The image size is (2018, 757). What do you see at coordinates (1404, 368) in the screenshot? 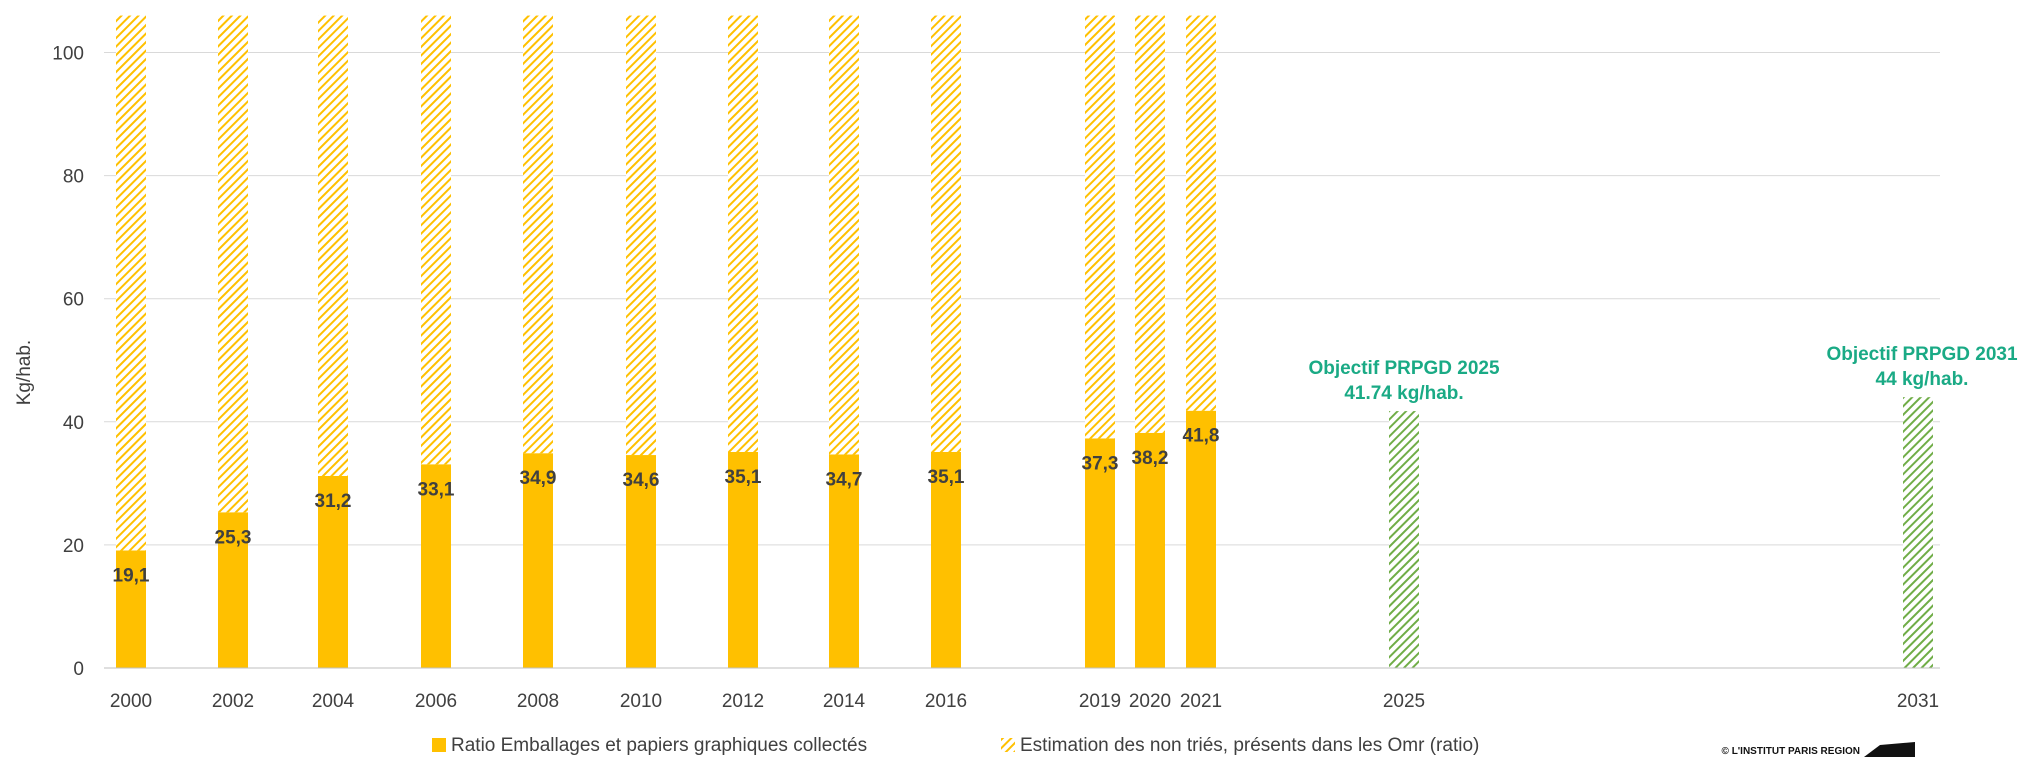
I see `target-label-title: Objectif PRPGD 2025` at bounding box center [1404, 368].